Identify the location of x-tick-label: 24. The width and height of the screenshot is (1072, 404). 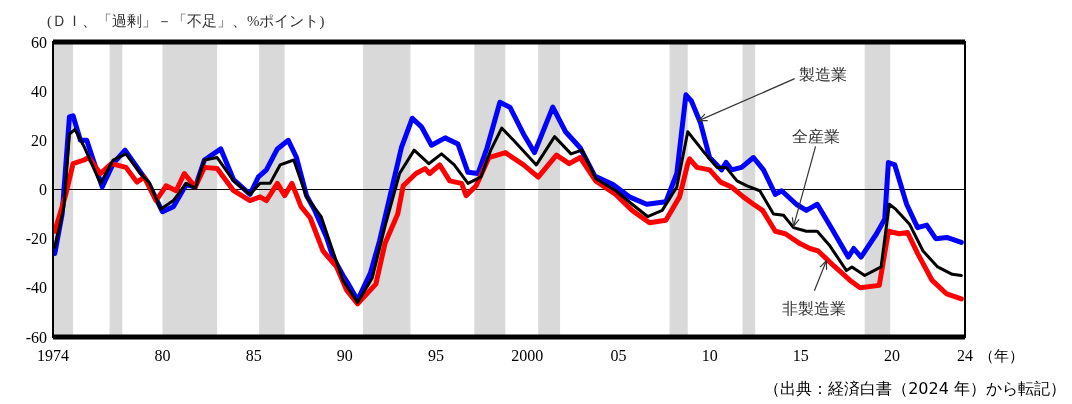
(965, 355).